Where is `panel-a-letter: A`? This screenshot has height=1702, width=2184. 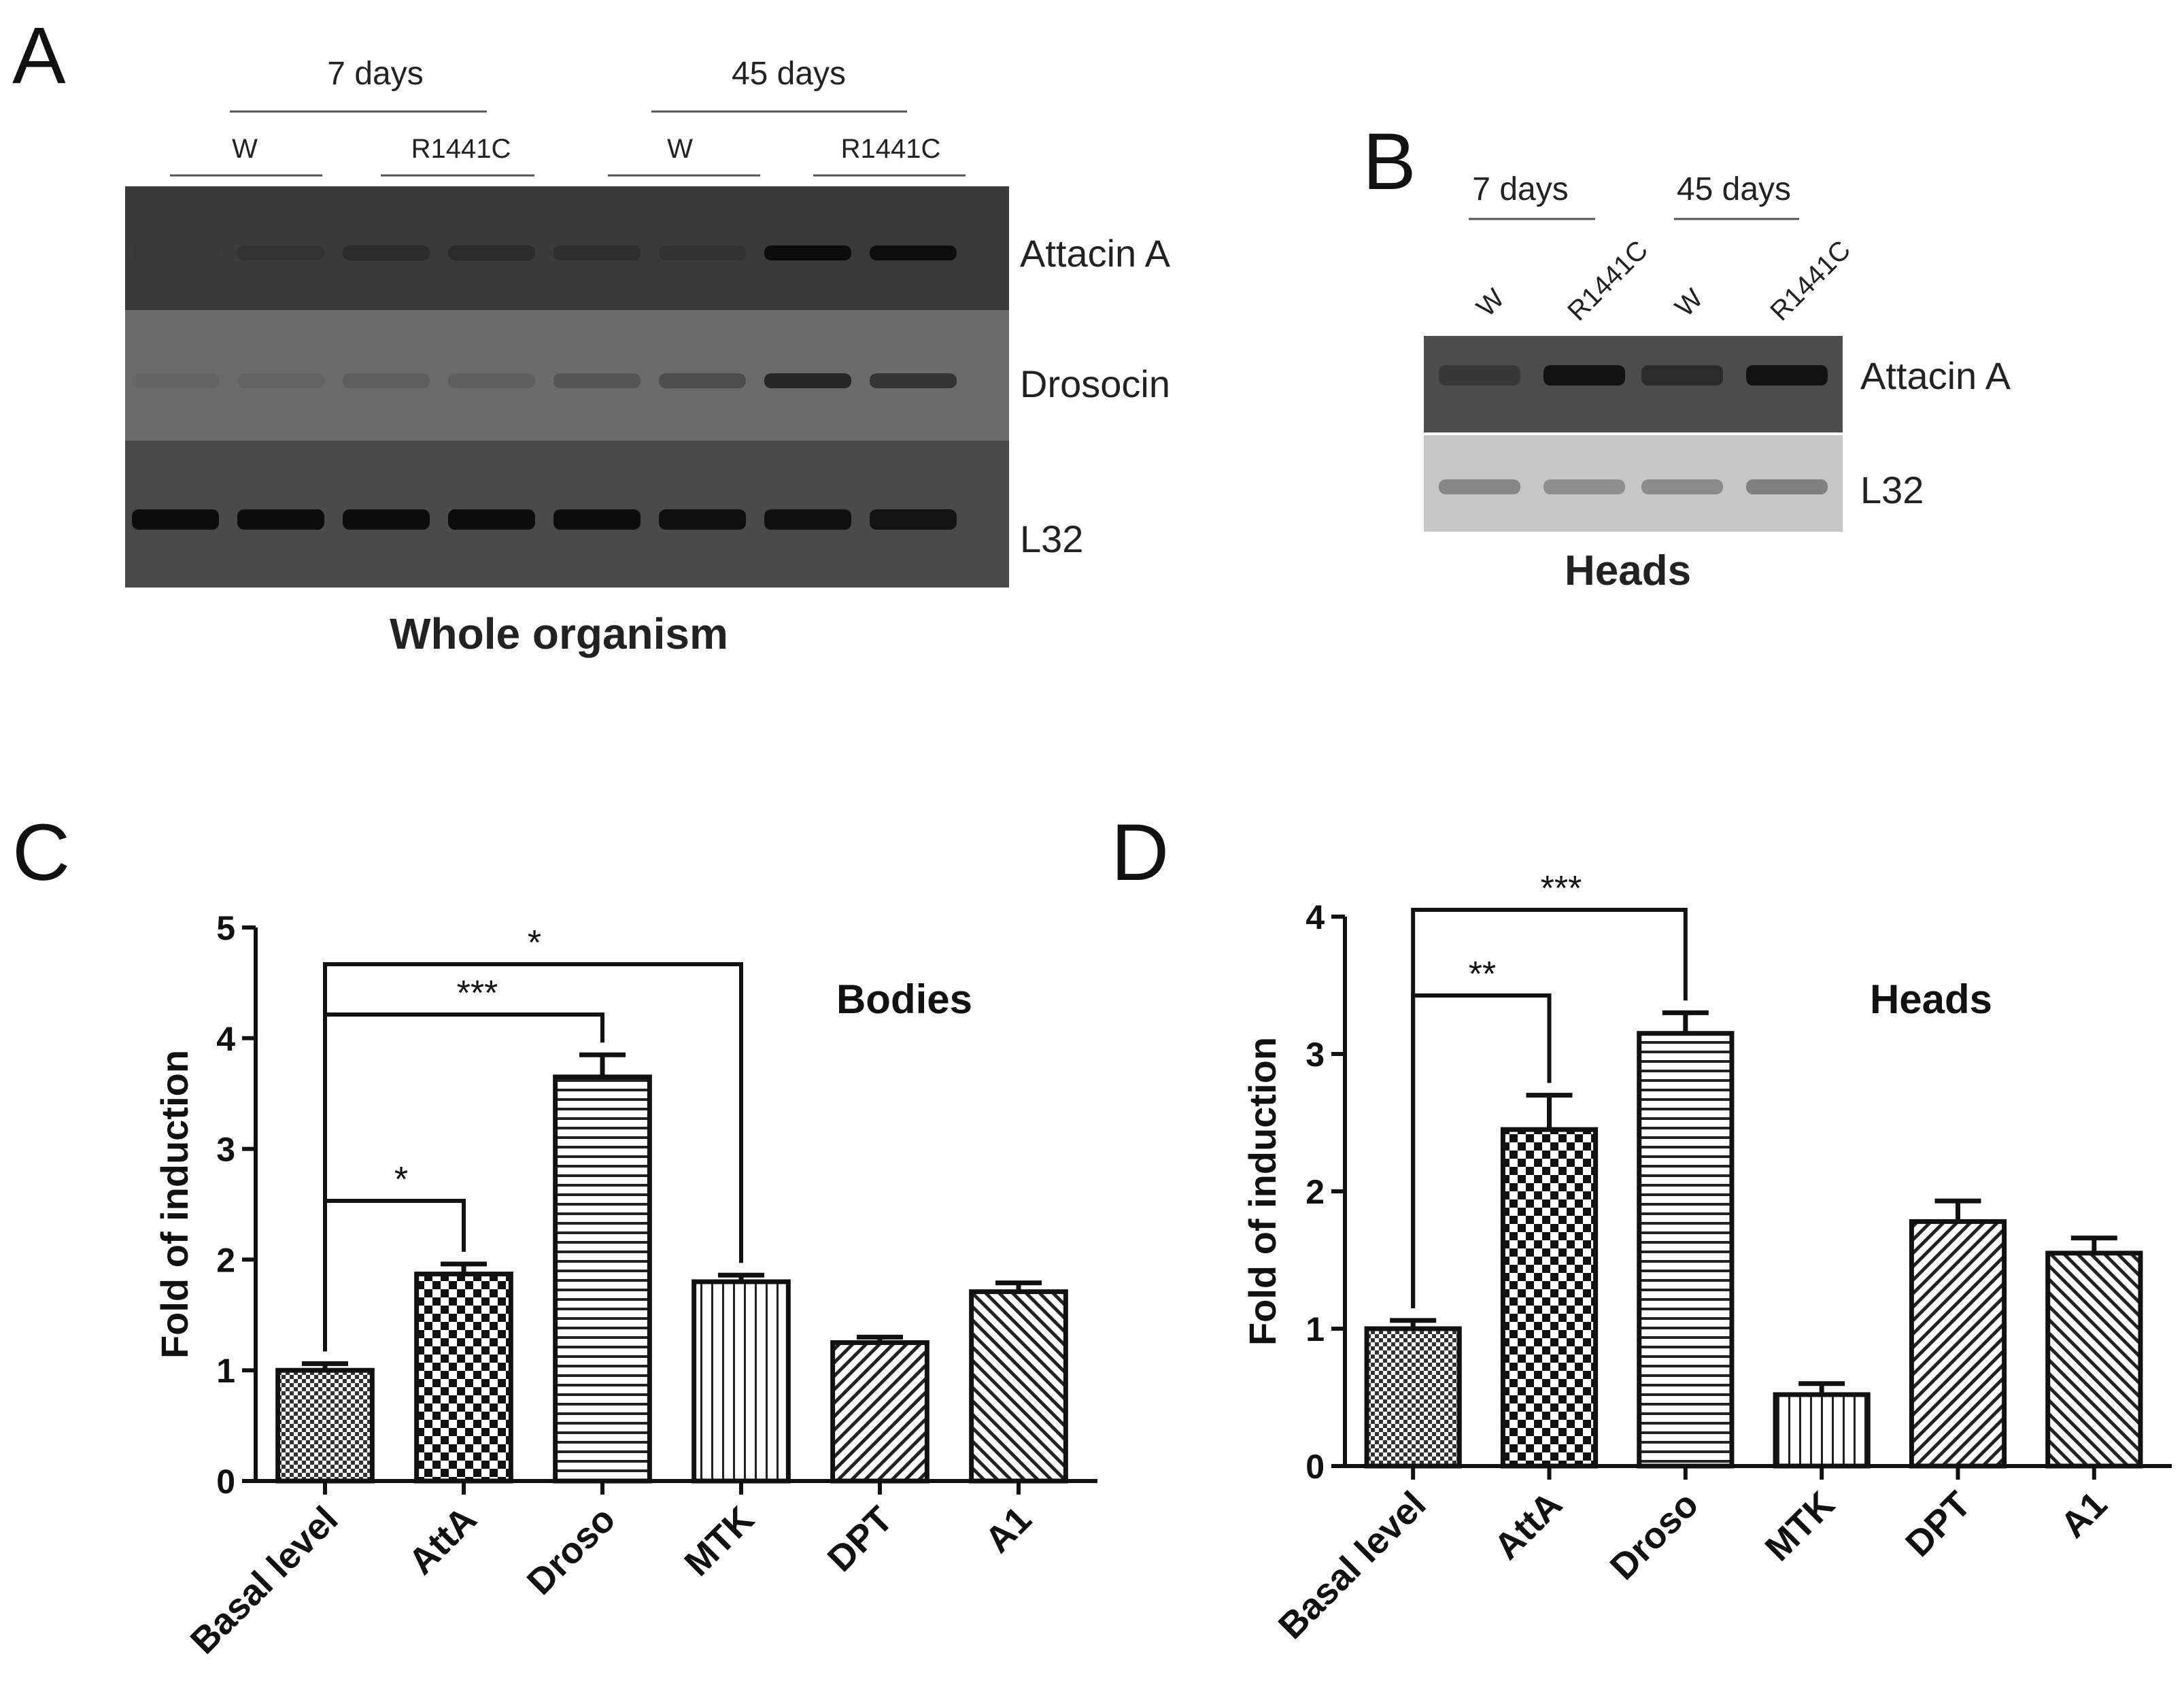 panel-a-letter: A is located at coordinates (39, 56).